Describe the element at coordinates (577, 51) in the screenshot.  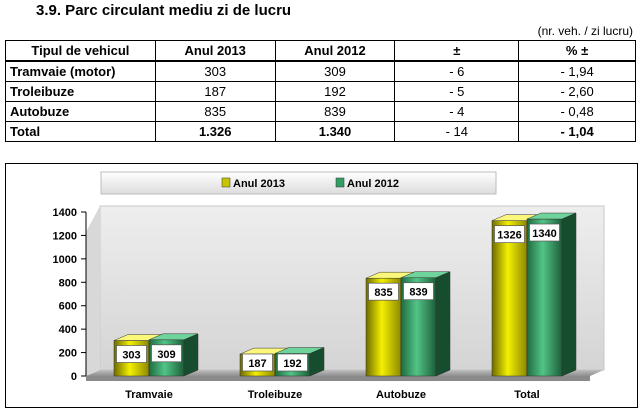
I see `header-pct: % ±` at that location.